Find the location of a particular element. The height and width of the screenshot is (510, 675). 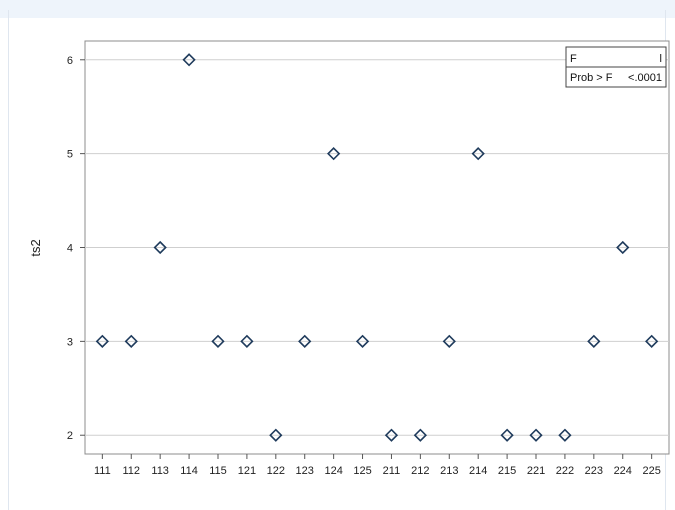

stats-row2-label: Prob > F is located at coordinates (591, 78).